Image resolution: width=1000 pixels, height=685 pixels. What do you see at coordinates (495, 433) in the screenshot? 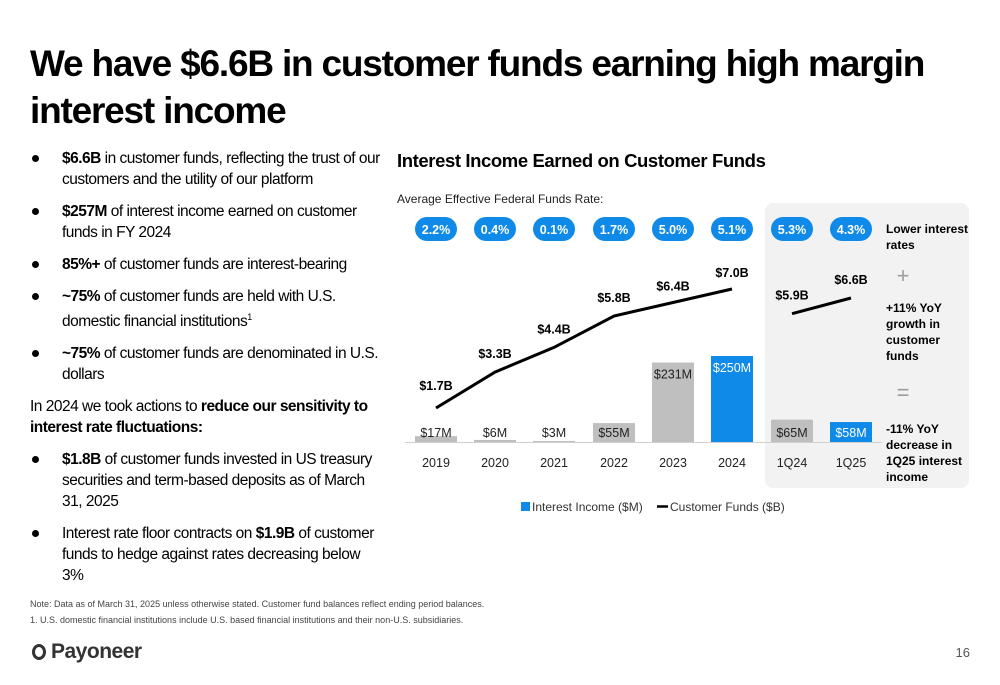
I see `income-bar-label: $6M` at bounding box center [495, 433].